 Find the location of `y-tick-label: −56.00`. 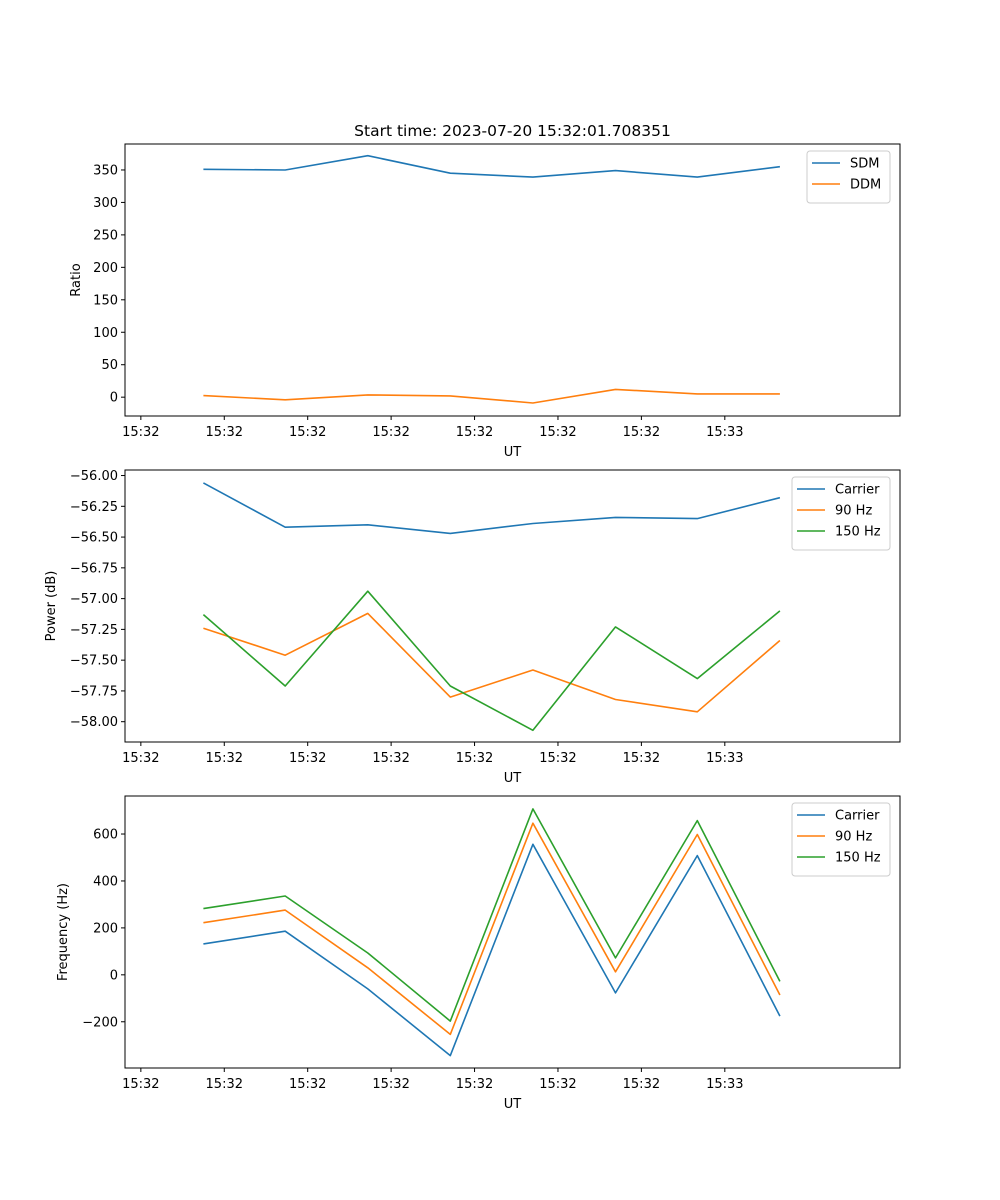

y-tick-label: −56.00 is located at coordinates (94, 476).